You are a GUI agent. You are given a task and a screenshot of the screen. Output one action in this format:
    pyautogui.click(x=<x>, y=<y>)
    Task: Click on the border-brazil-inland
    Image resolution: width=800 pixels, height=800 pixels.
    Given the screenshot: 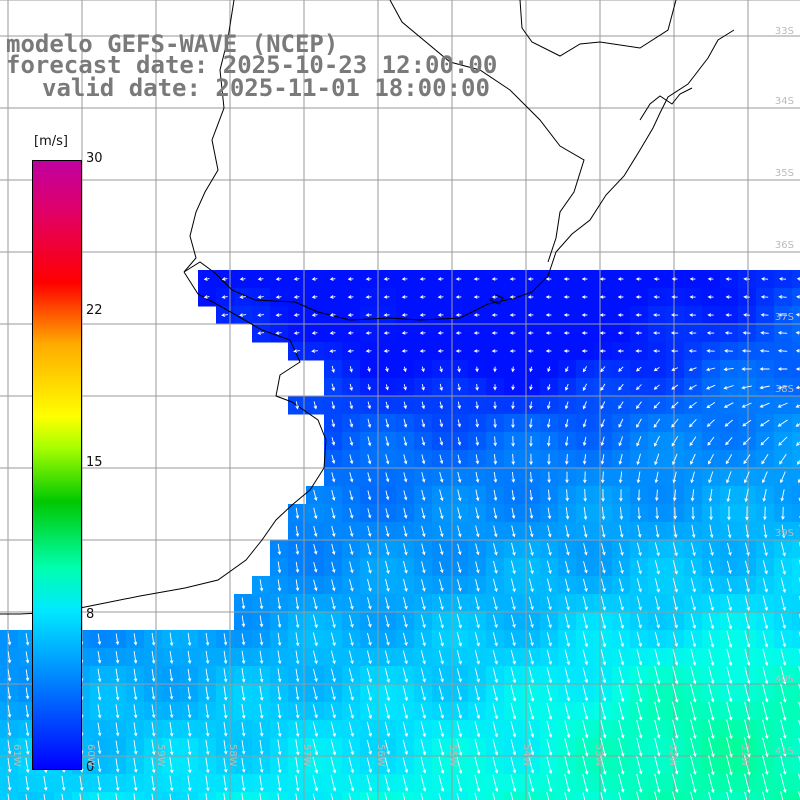 What is the action you would take?
    pyautogui.click(x=598, y=28)
    